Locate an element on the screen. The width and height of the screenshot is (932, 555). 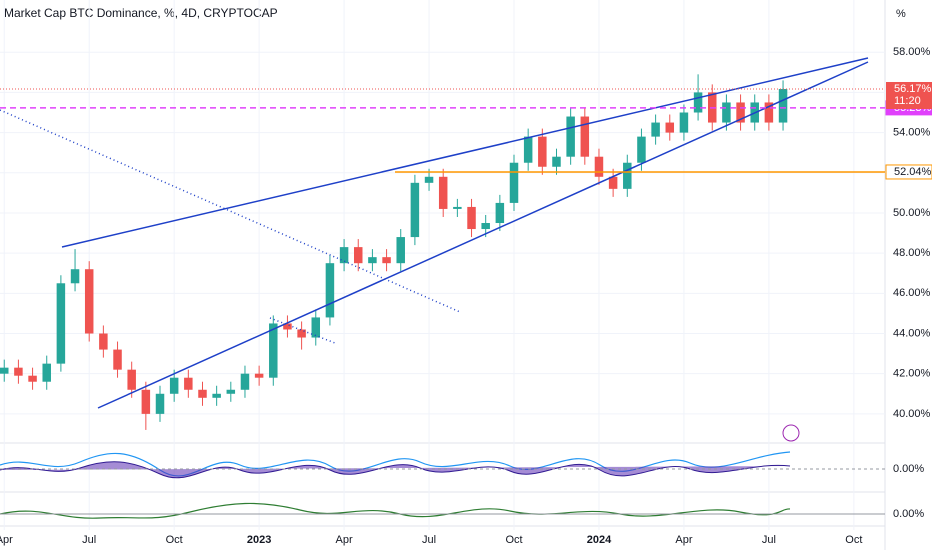
last-price-tag is located at coordinates (909, 96).